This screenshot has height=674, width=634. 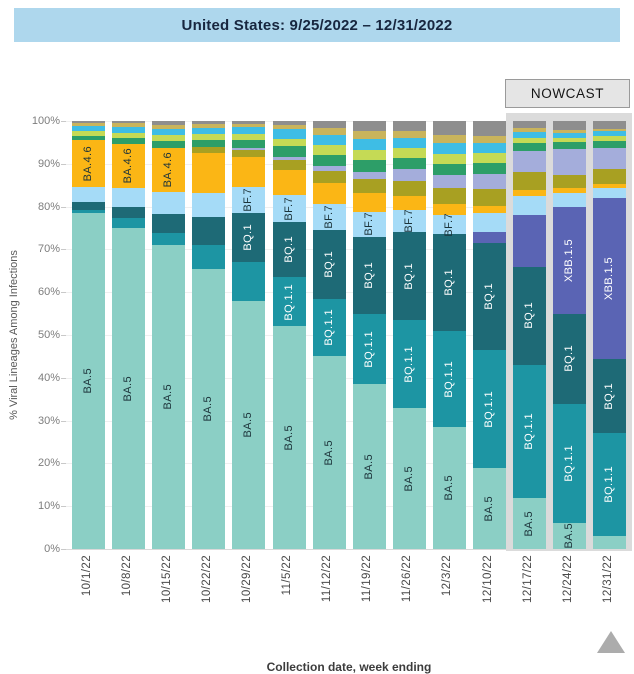 What do you see at coordinates (611, 642) in the screenshot?
I see `expand-arrow-icon` at bounding box center [611, 642].